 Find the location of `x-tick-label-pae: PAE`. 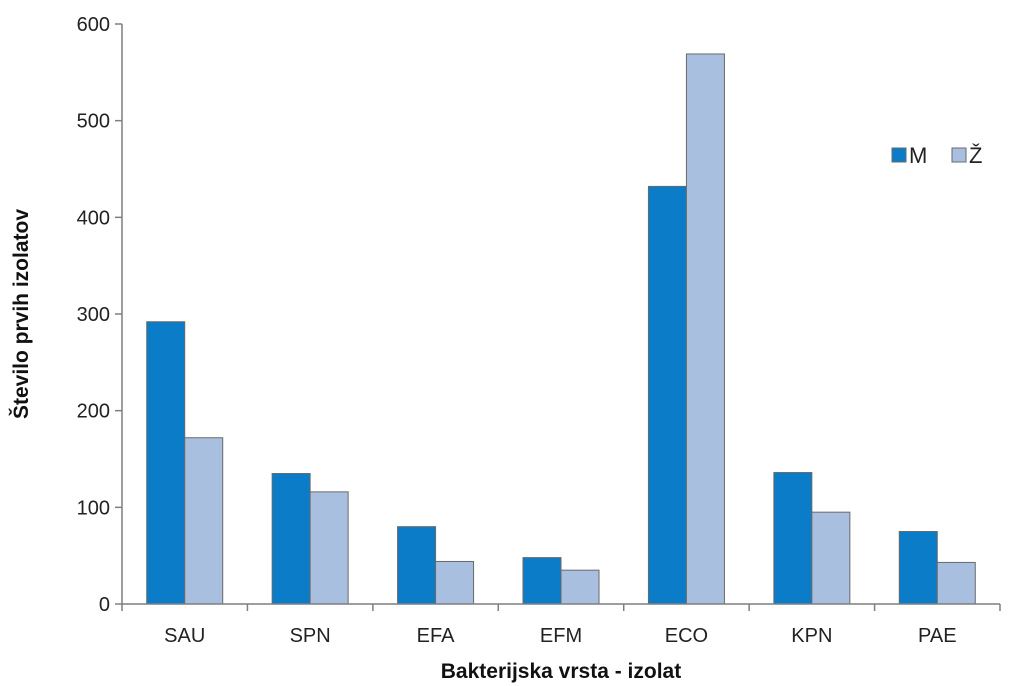

x-tick-label-pae: PAE is located at coordinates (937, 636).